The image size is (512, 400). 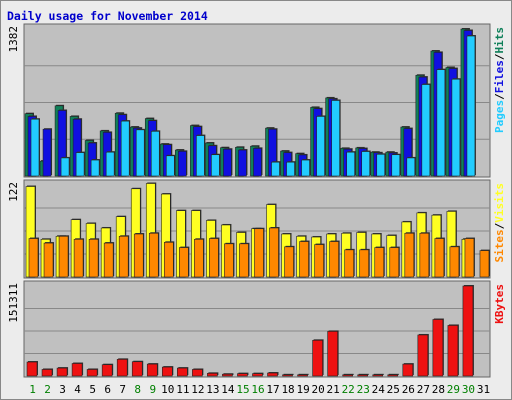 I want to click on x-tick-label: 20, so click(x=318, y=389).